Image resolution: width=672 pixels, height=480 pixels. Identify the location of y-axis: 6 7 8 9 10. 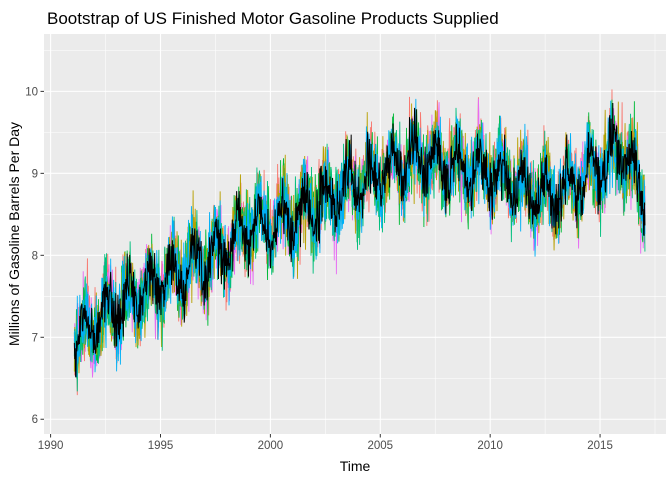
(34, 256).